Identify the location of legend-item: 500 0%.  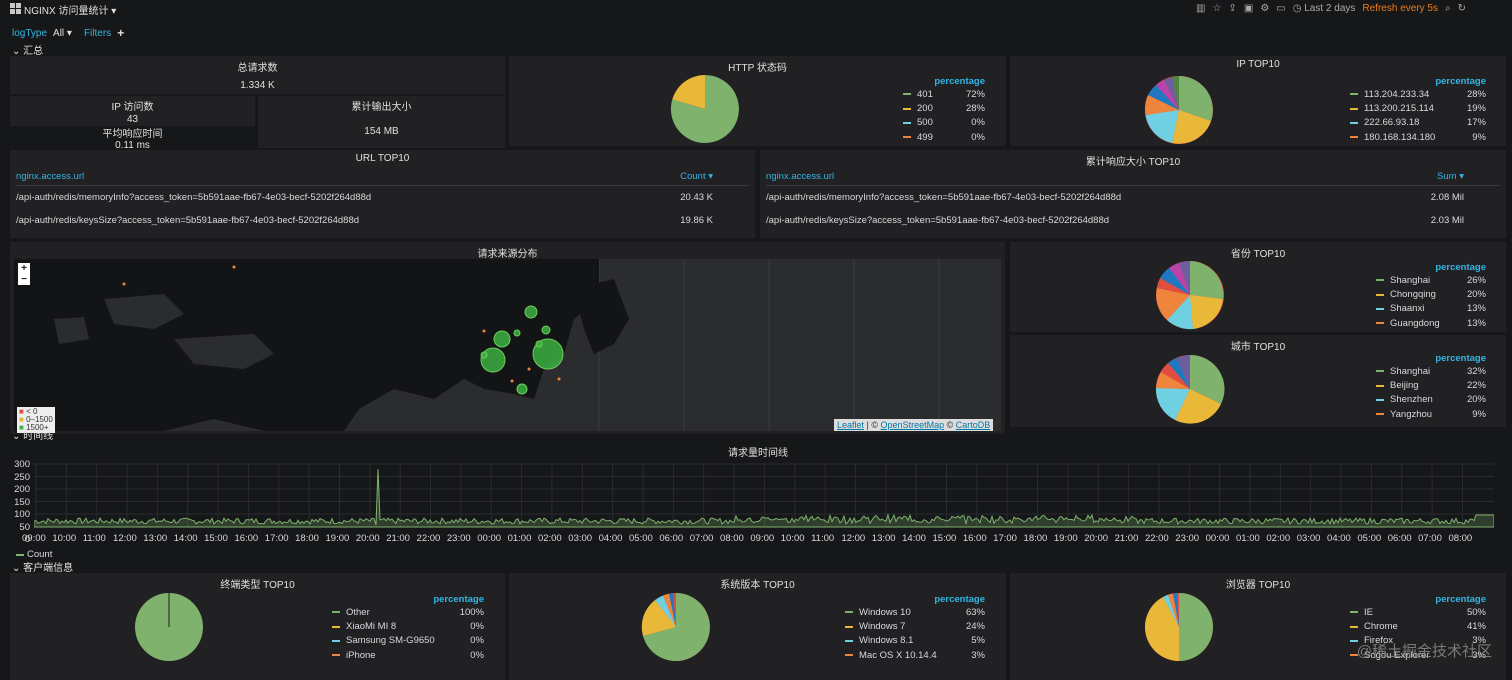
(944, 123).